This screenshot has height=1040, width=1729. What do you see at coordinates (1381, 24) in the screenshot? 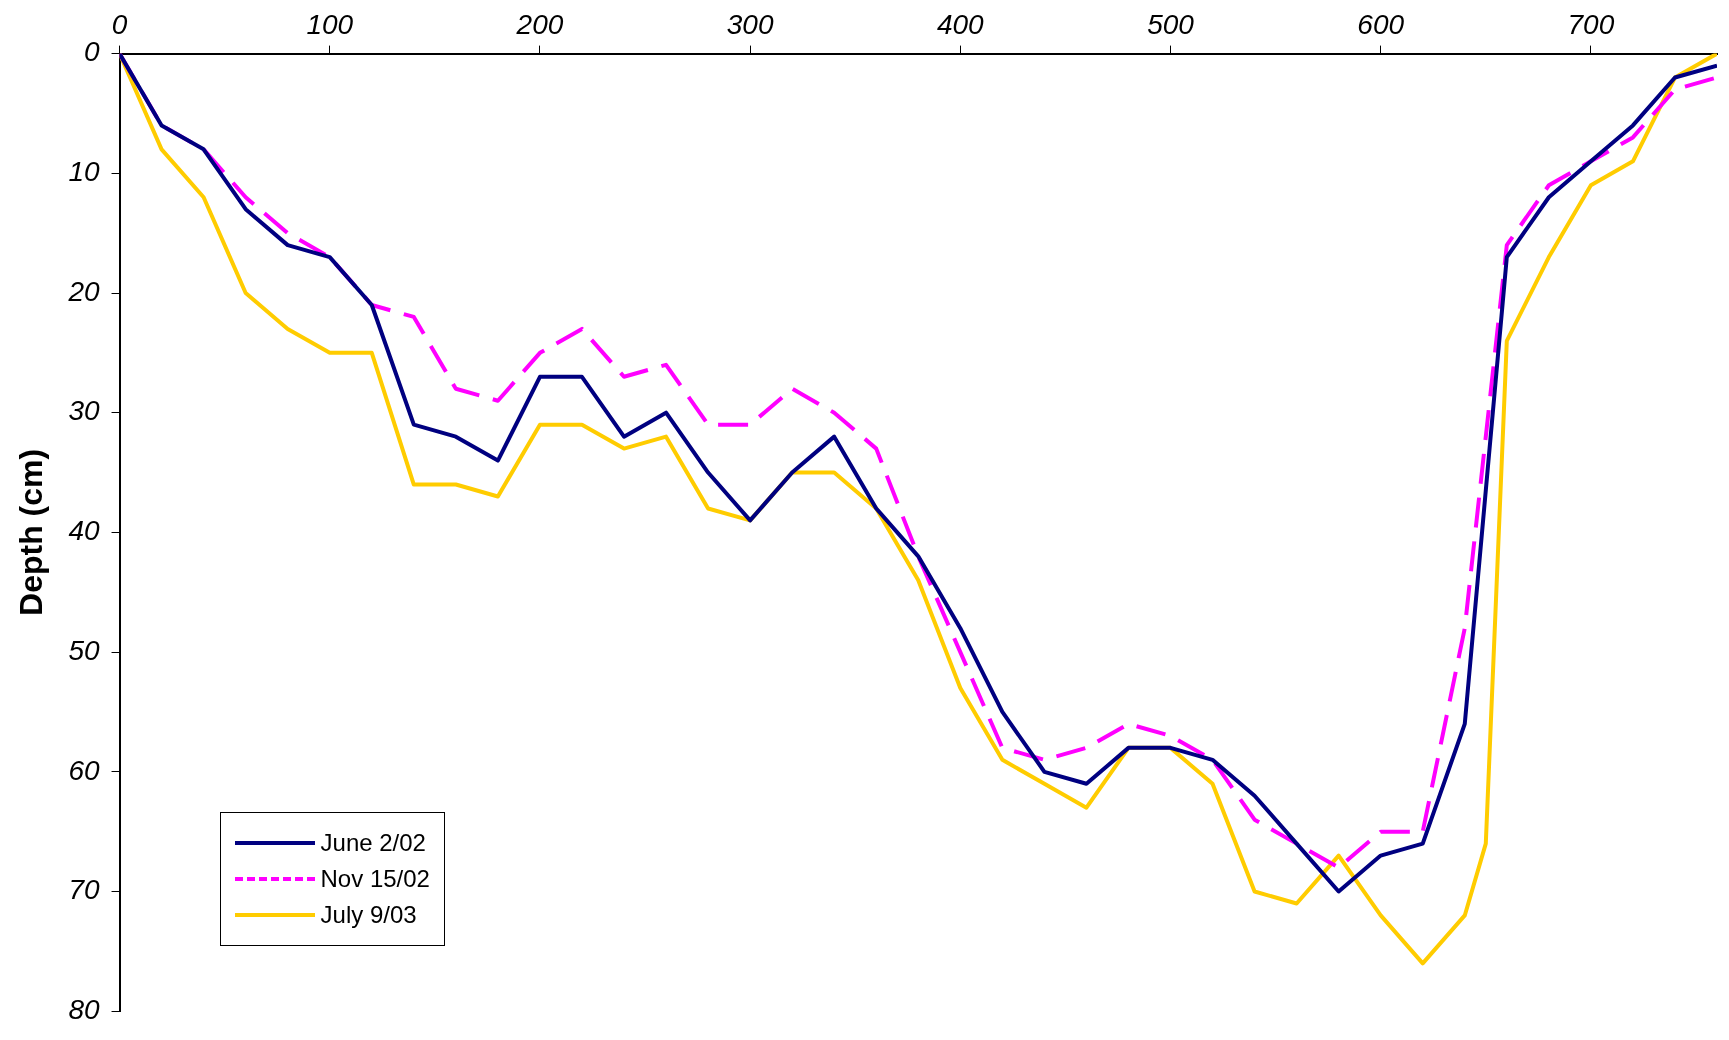
I see `x-tick-label: 600` at bounding box center [1381, 24].